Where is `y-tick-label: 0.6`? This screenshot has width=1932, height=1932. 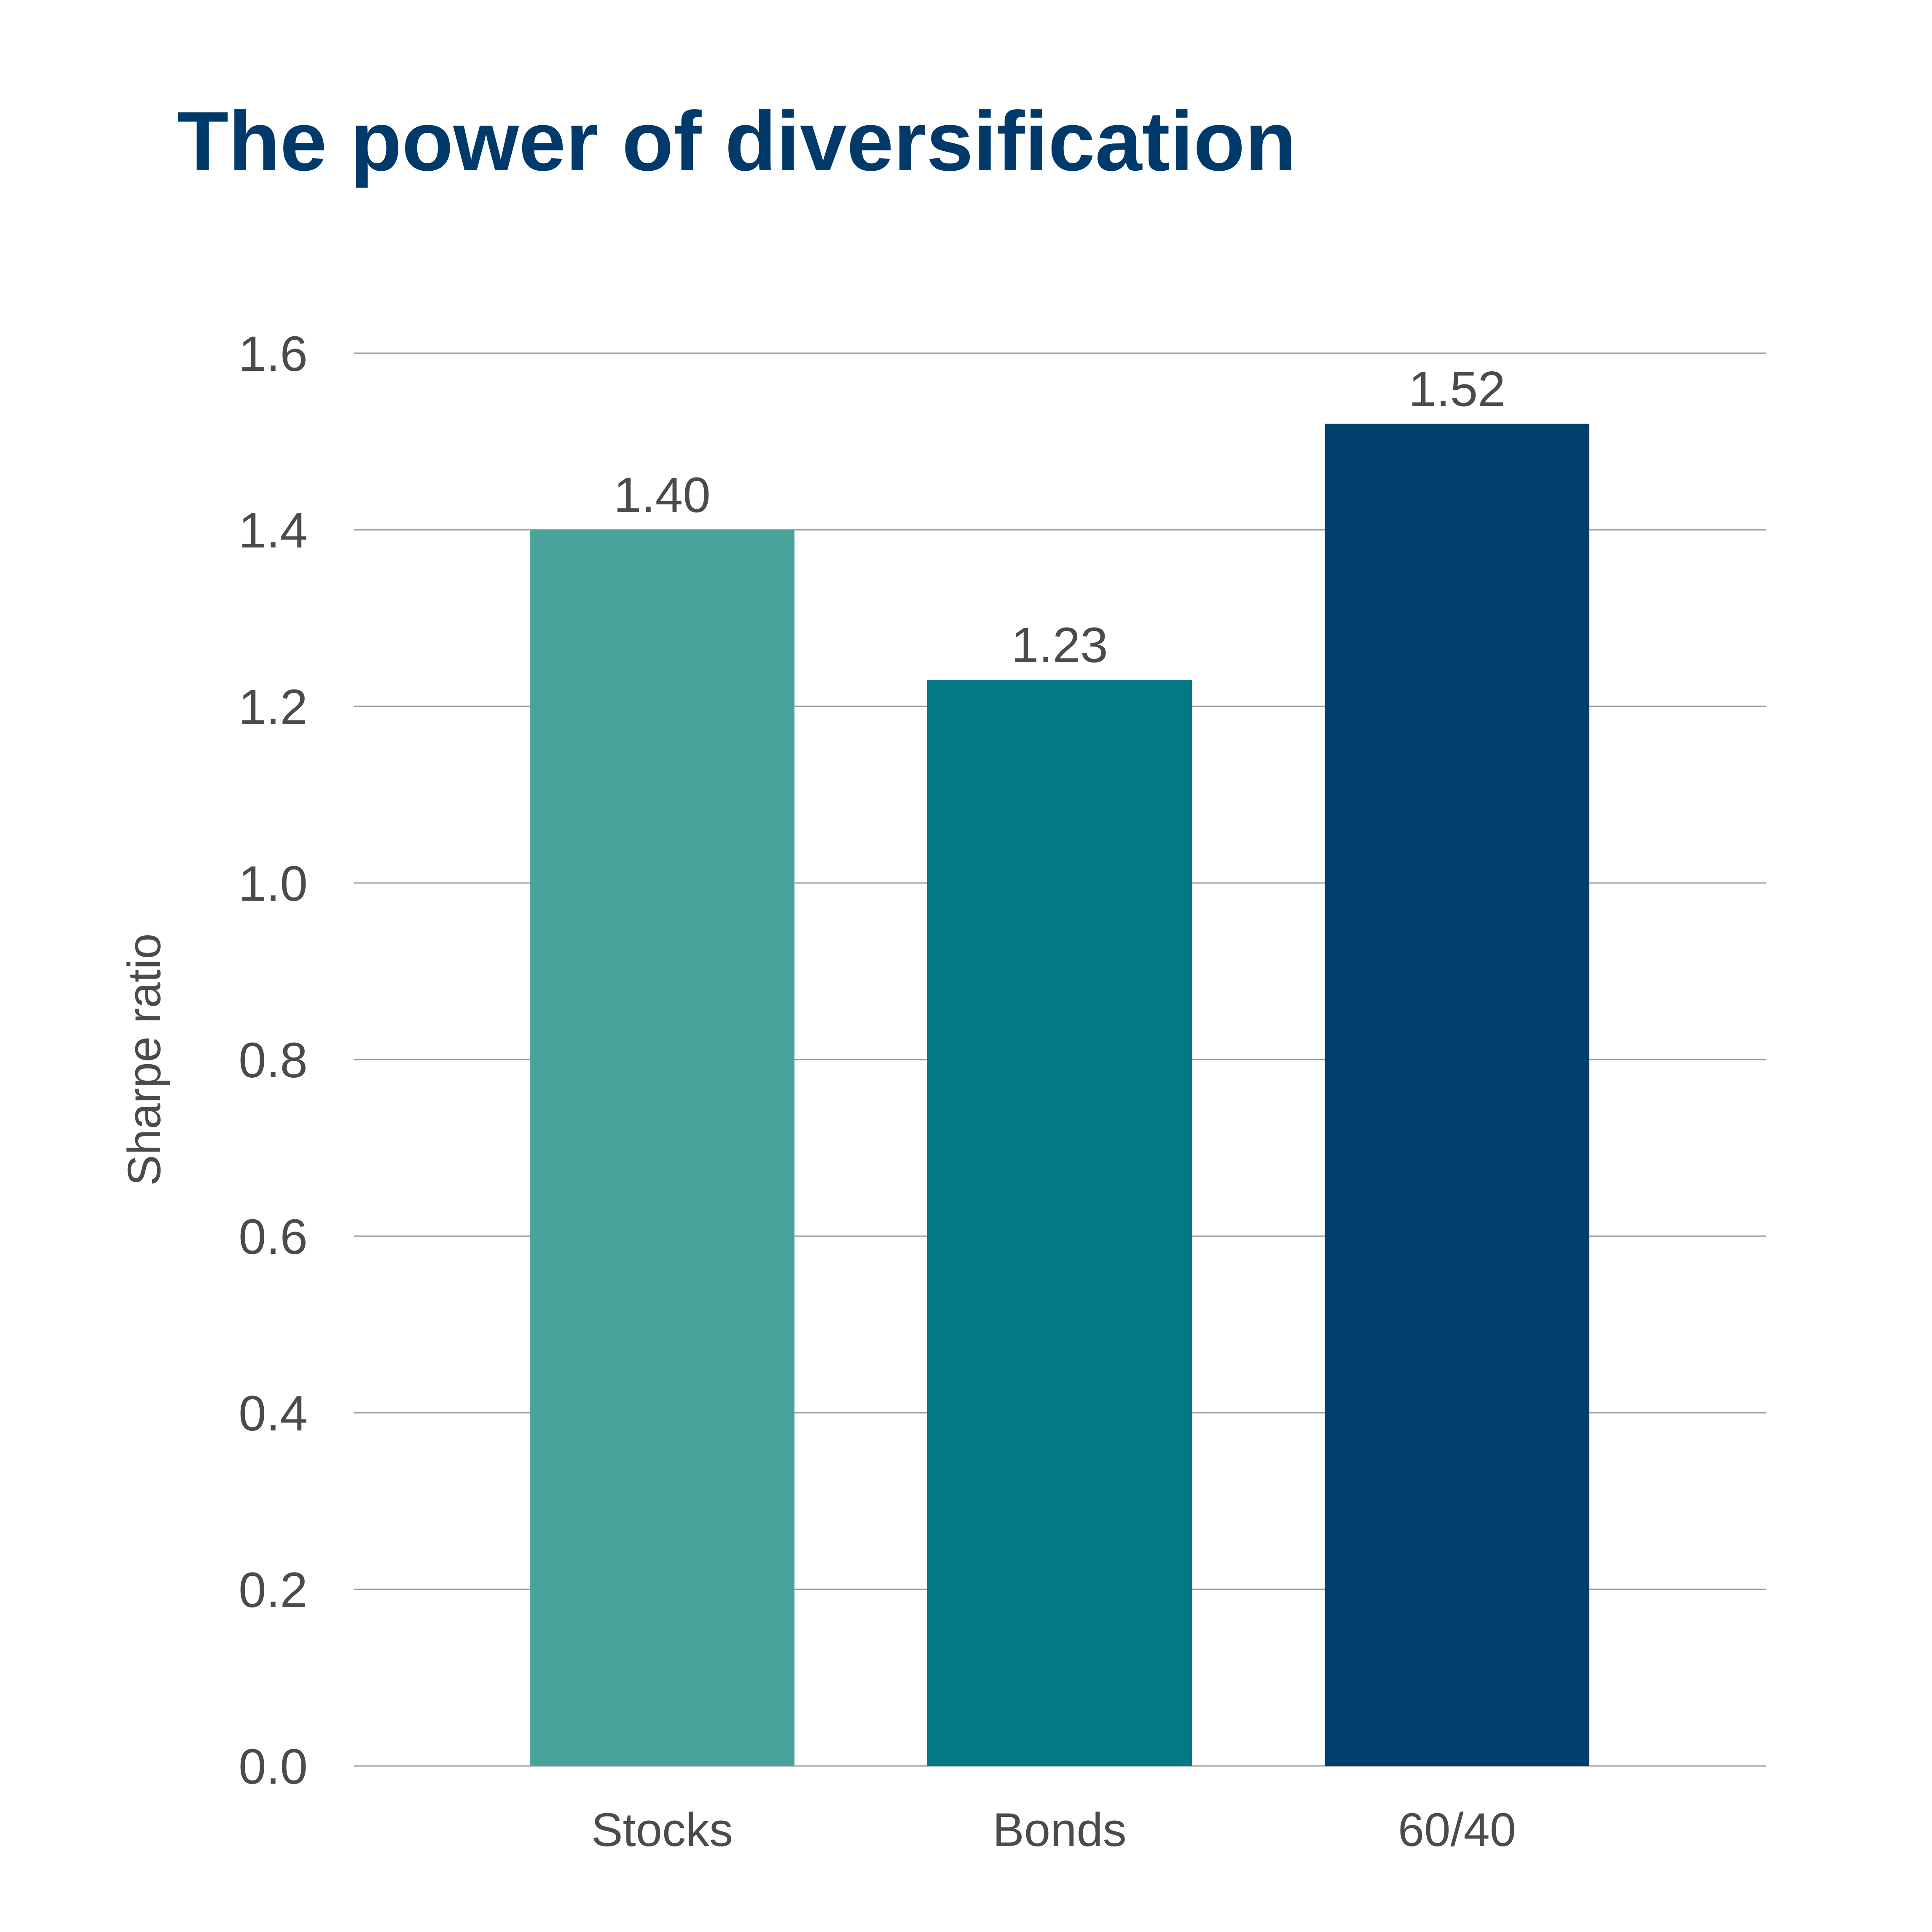
y-tick-label: 0.6 is located at coordinates (273, 1237).